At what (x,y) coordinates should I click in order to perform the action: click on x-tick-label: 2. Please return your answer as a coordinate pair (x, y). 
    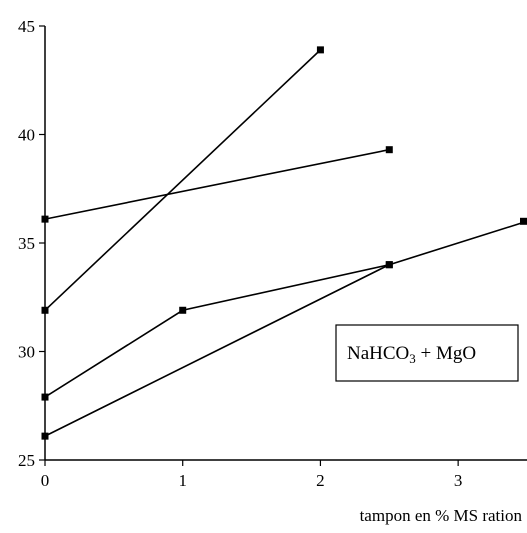
    Looking at the image, I should click on (320, 480).